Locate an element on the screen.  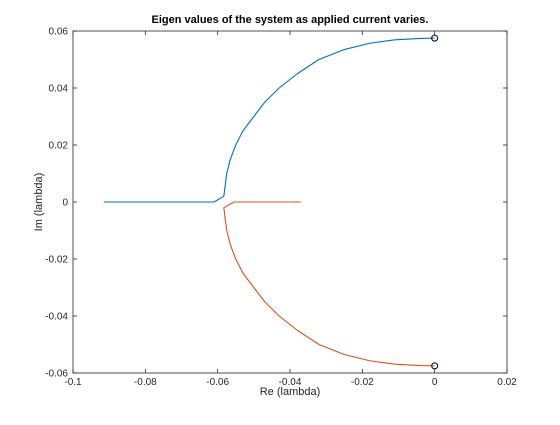
x-tick-label: 0.02 is located at coordinates (507, 382).